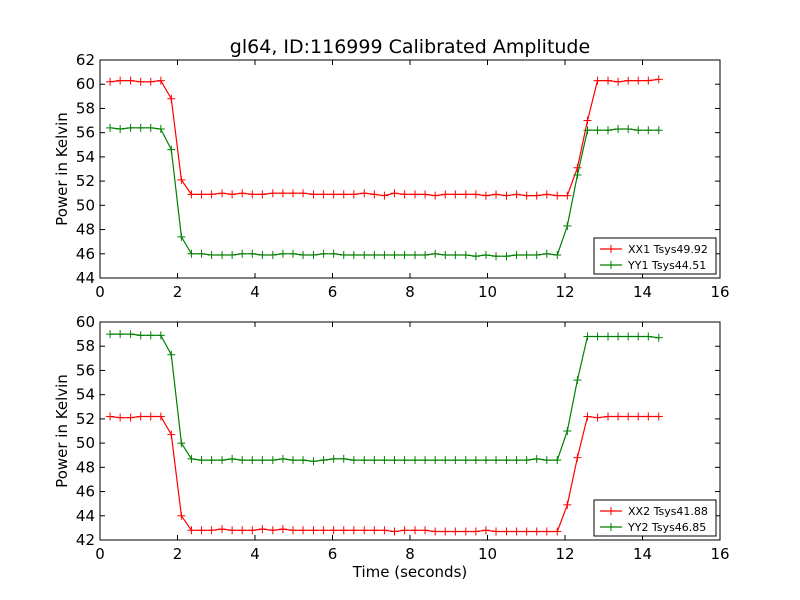 Image resolution: width=800 pixels, height=600 pixels. I want to click on top-y-tick-label-2: 48, so click(85, 230).